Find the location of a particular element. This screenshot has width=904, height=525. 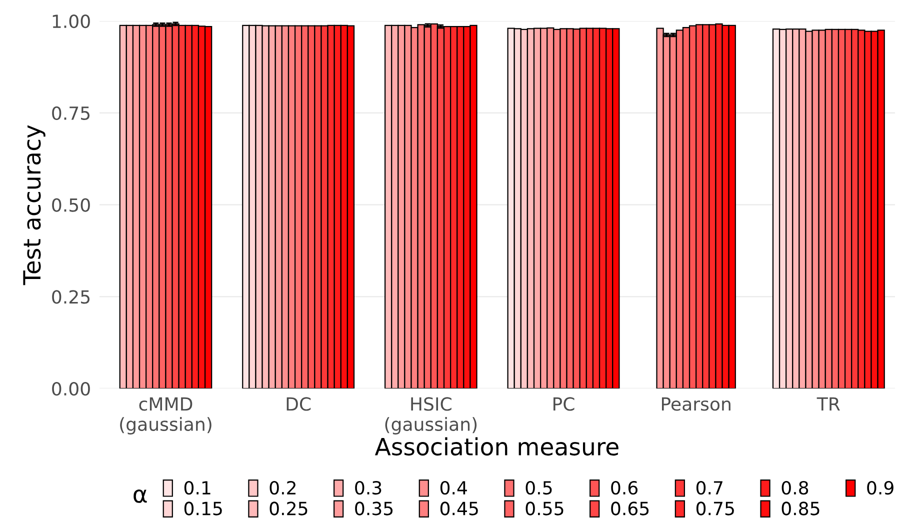

legend-label: 0.5 is located at coordinates (539, 487).